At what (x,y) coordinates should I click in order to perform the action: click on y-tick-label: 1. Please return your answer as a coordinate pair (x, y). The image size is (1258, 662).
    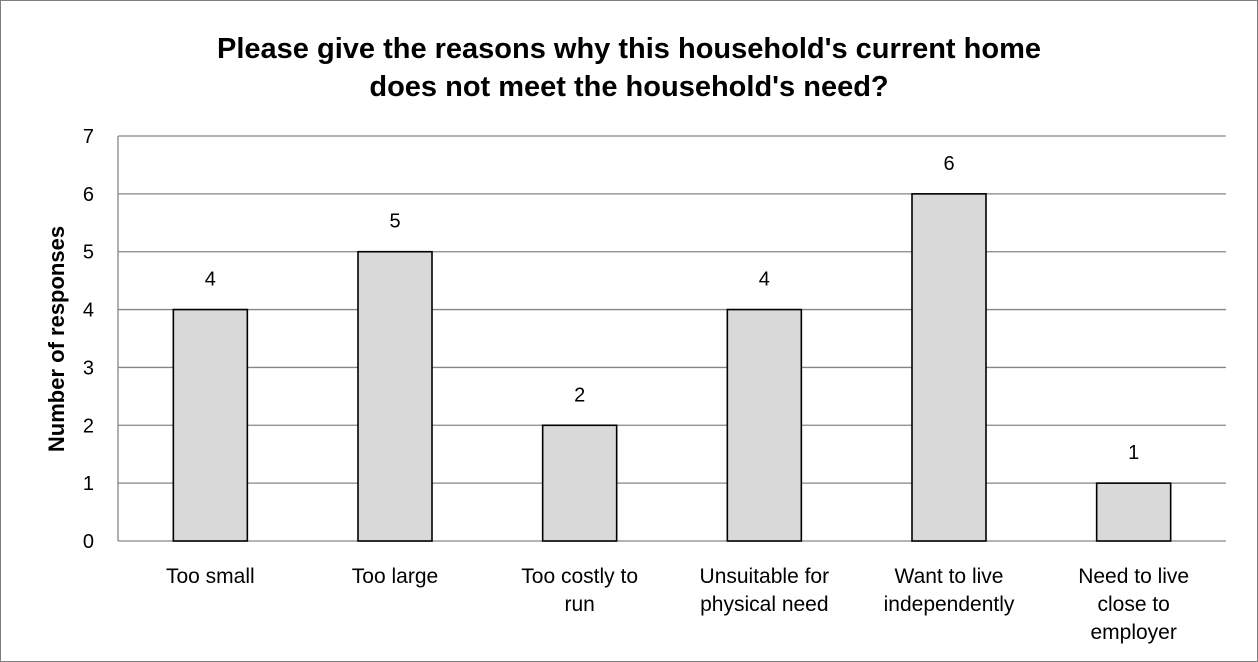
    Looking at the image, I should click on (88, 484).